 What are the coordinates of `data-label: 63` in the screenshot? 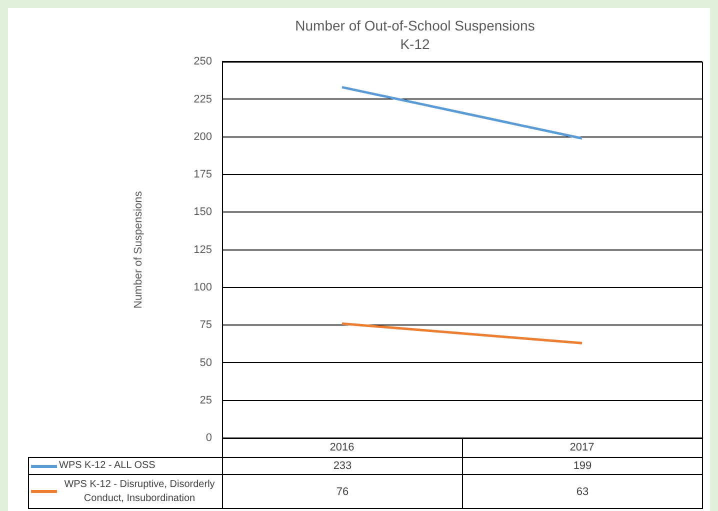 It's located at (582, 491).